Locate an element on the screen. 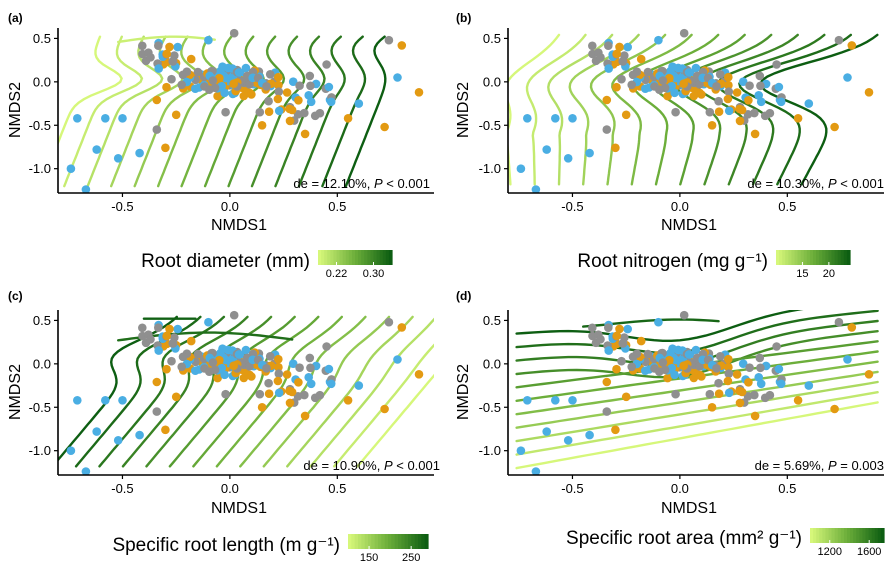 This screenshot has width=895, height=577. panel-d-annotation-de: de = 5.69%, is located at coordinates (791, 465).